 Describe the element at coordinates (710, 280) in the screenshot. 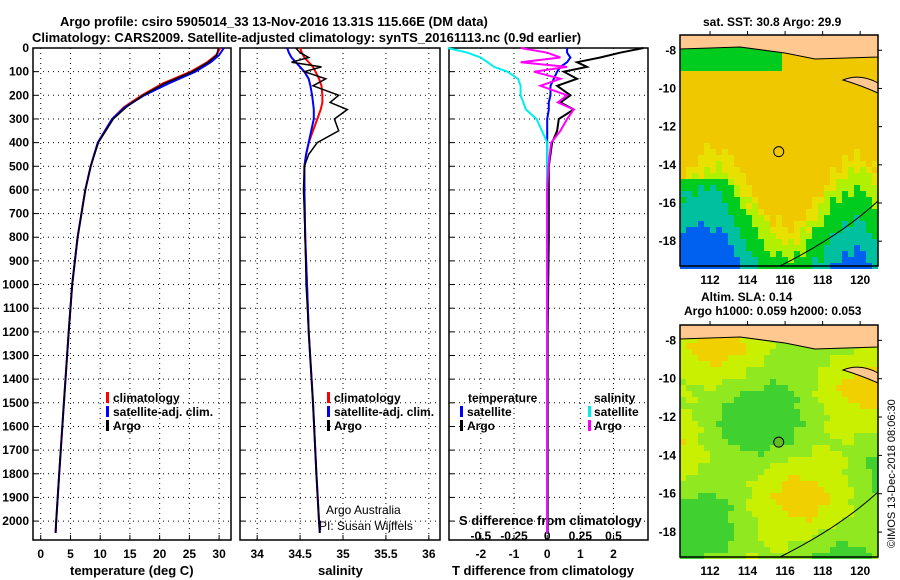

I see `lon-tick-label: 112` at that location.